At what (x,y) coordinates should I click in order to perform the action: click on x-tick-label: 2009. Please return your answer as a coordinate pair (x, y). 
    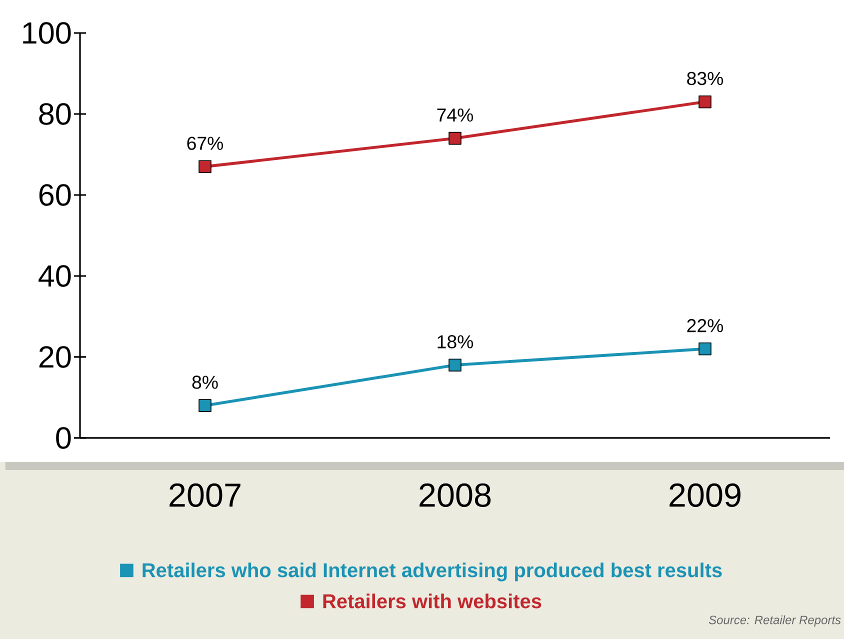
    Looking at the image, I should click on (705, 495).